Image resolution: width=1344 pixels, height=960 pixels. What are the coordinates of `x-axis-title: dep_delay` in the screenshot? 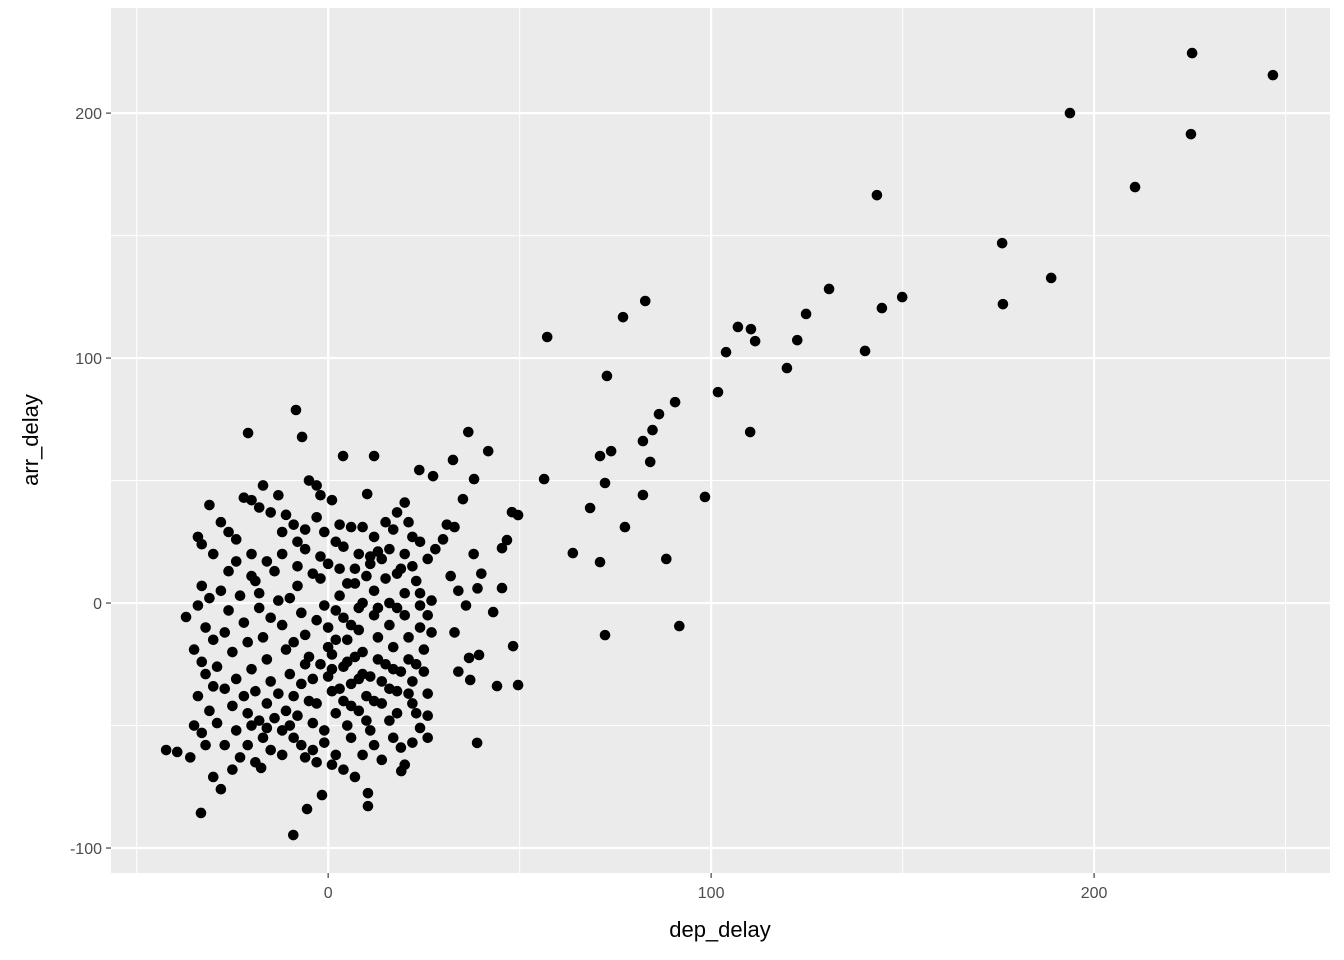 It's located at (720, 929).